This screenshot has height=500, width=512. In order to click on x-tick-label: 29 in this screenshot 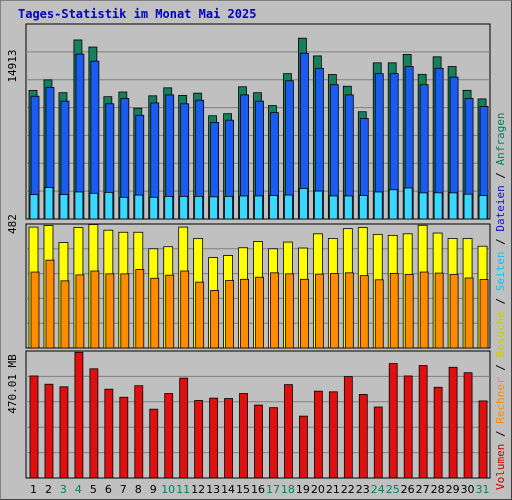, I will do `click(453, 489)`.